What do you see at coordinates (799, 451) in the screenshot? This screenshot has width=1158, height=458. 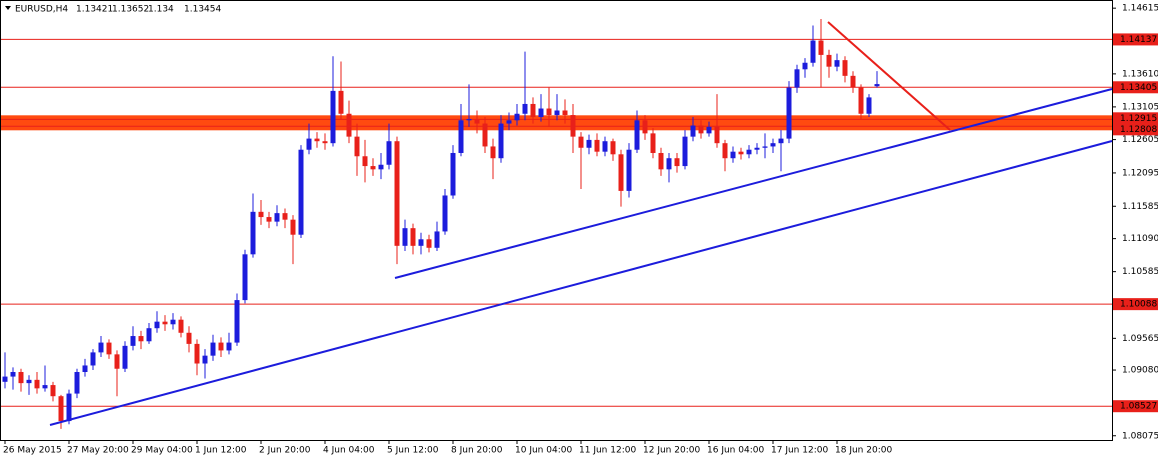 I see `x-tick-label: 17 Jun 12:00` at bounding box center [799, 451].